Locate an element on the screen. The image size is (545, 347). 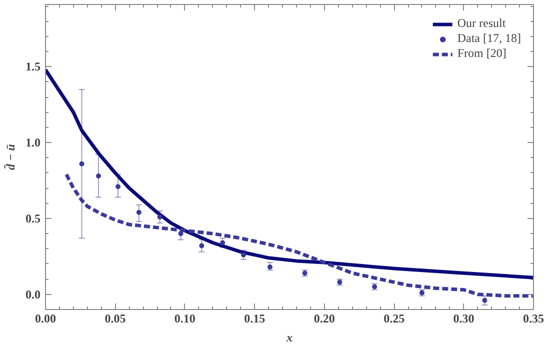
legend-label: Our result is located at coordinates (481, 23).